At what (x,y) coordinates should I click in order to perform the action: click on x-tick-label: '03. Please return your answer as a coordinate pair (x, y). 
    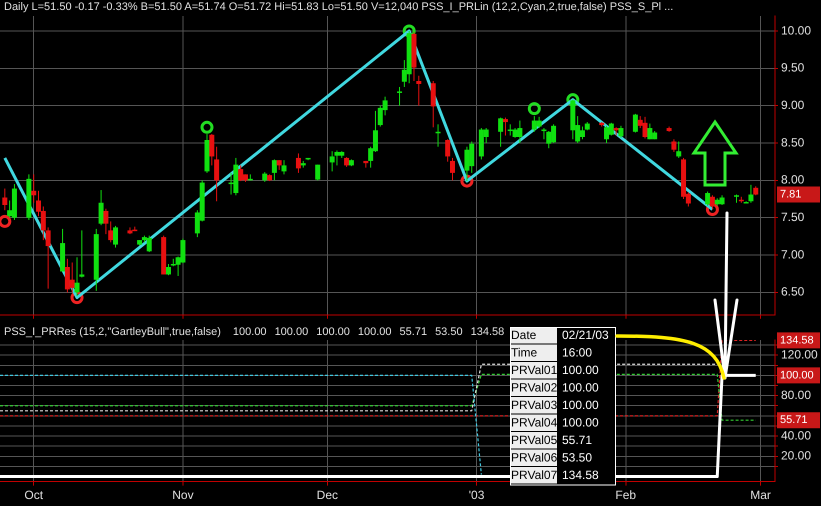
    Looking at the image, I should click on (476, 495).